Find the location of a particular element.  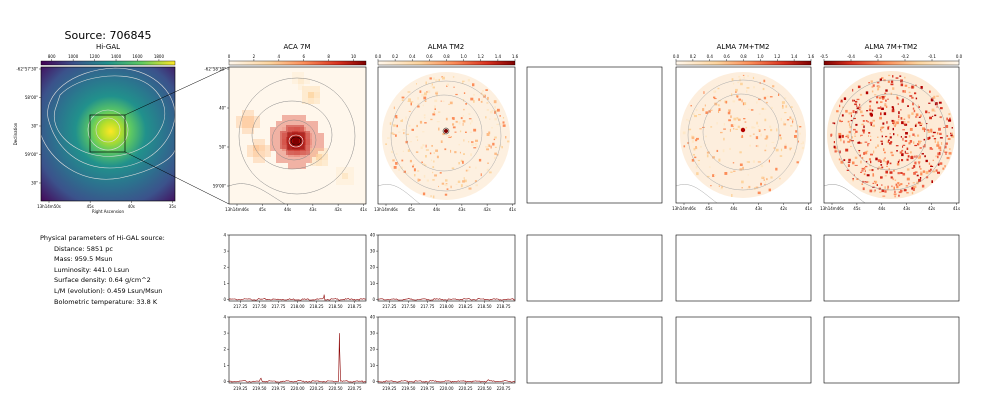

param-luminosity: Luminosity: 441.0 Lsun is located at coordinates (92, 269).